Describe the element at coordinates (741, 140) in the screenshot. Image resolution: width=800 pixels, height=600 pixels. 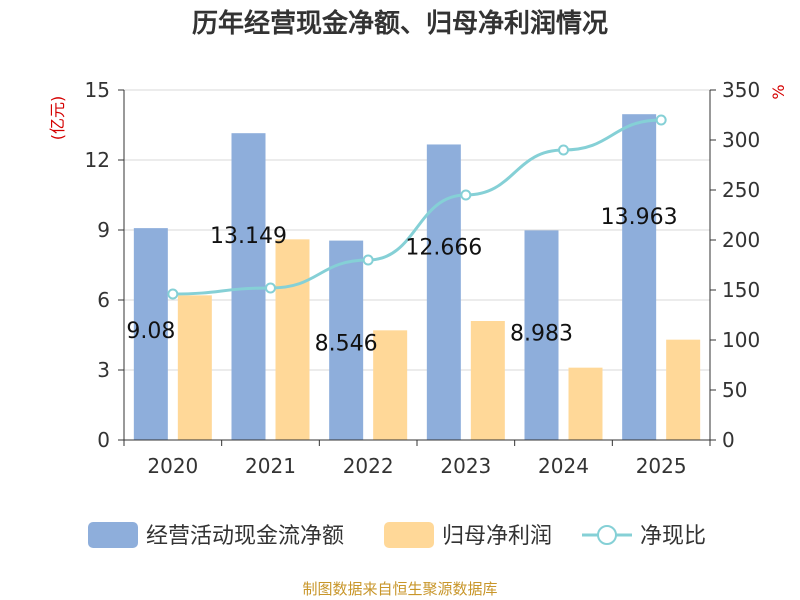
I see `right-axis-tick: 300` at that location.